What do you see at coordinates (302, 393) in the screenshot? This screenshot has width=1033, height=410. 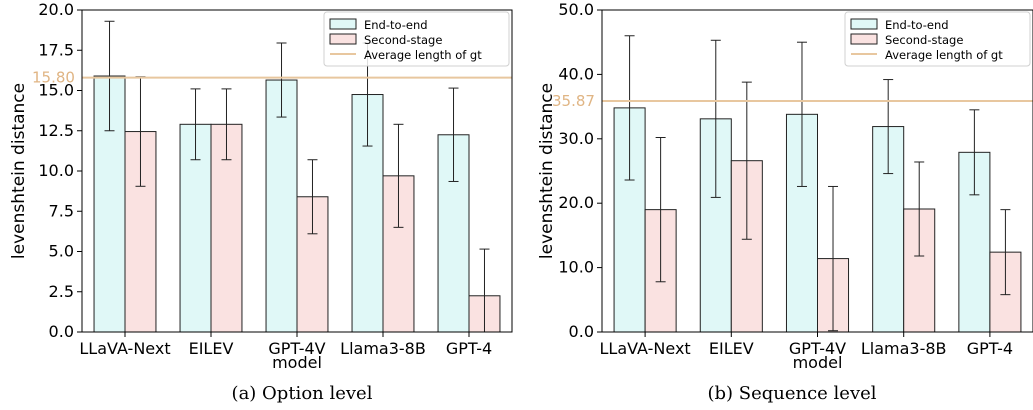 I see `caption-a: (a) Option level` at bounding box center [302, 393].